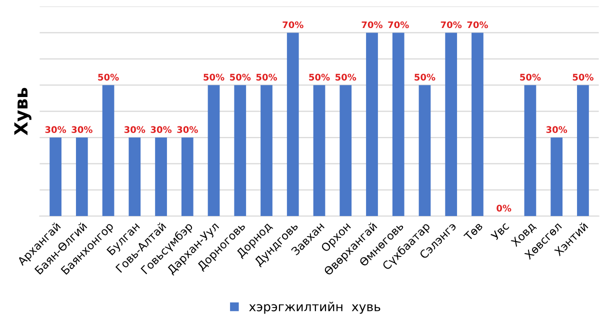  What do you see at coordinates (23, 112) in the screenshot?
I see `y-axis-title: Хувь` at bounding box center [23, 112].